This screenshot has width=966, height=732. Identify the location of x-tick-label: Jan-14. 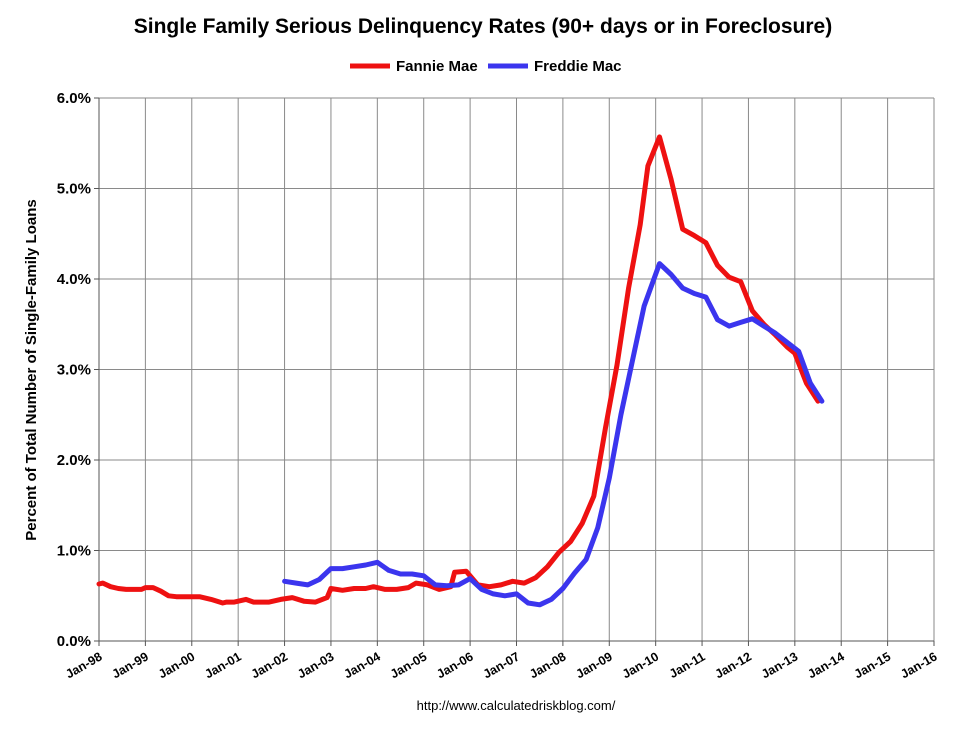
(825, 665).